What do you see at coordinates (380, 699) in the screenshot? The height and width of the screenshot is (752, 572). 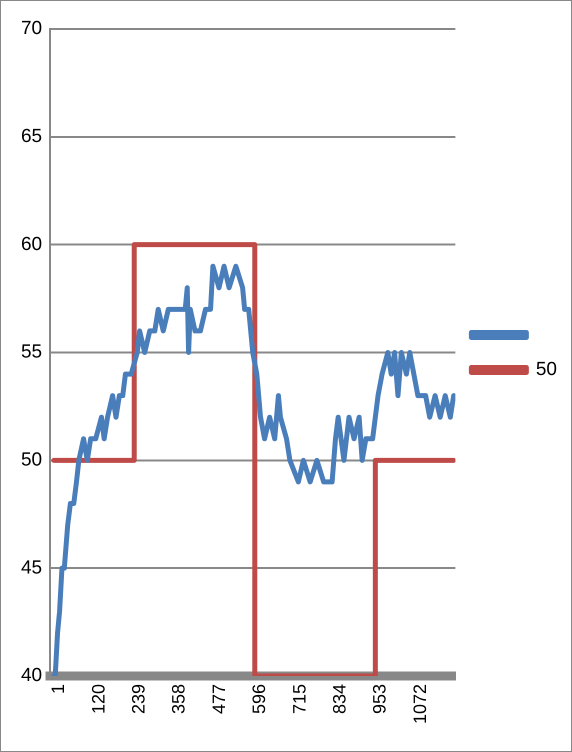 I see `x-tick-label: 953` at bounding box center [380, 699].